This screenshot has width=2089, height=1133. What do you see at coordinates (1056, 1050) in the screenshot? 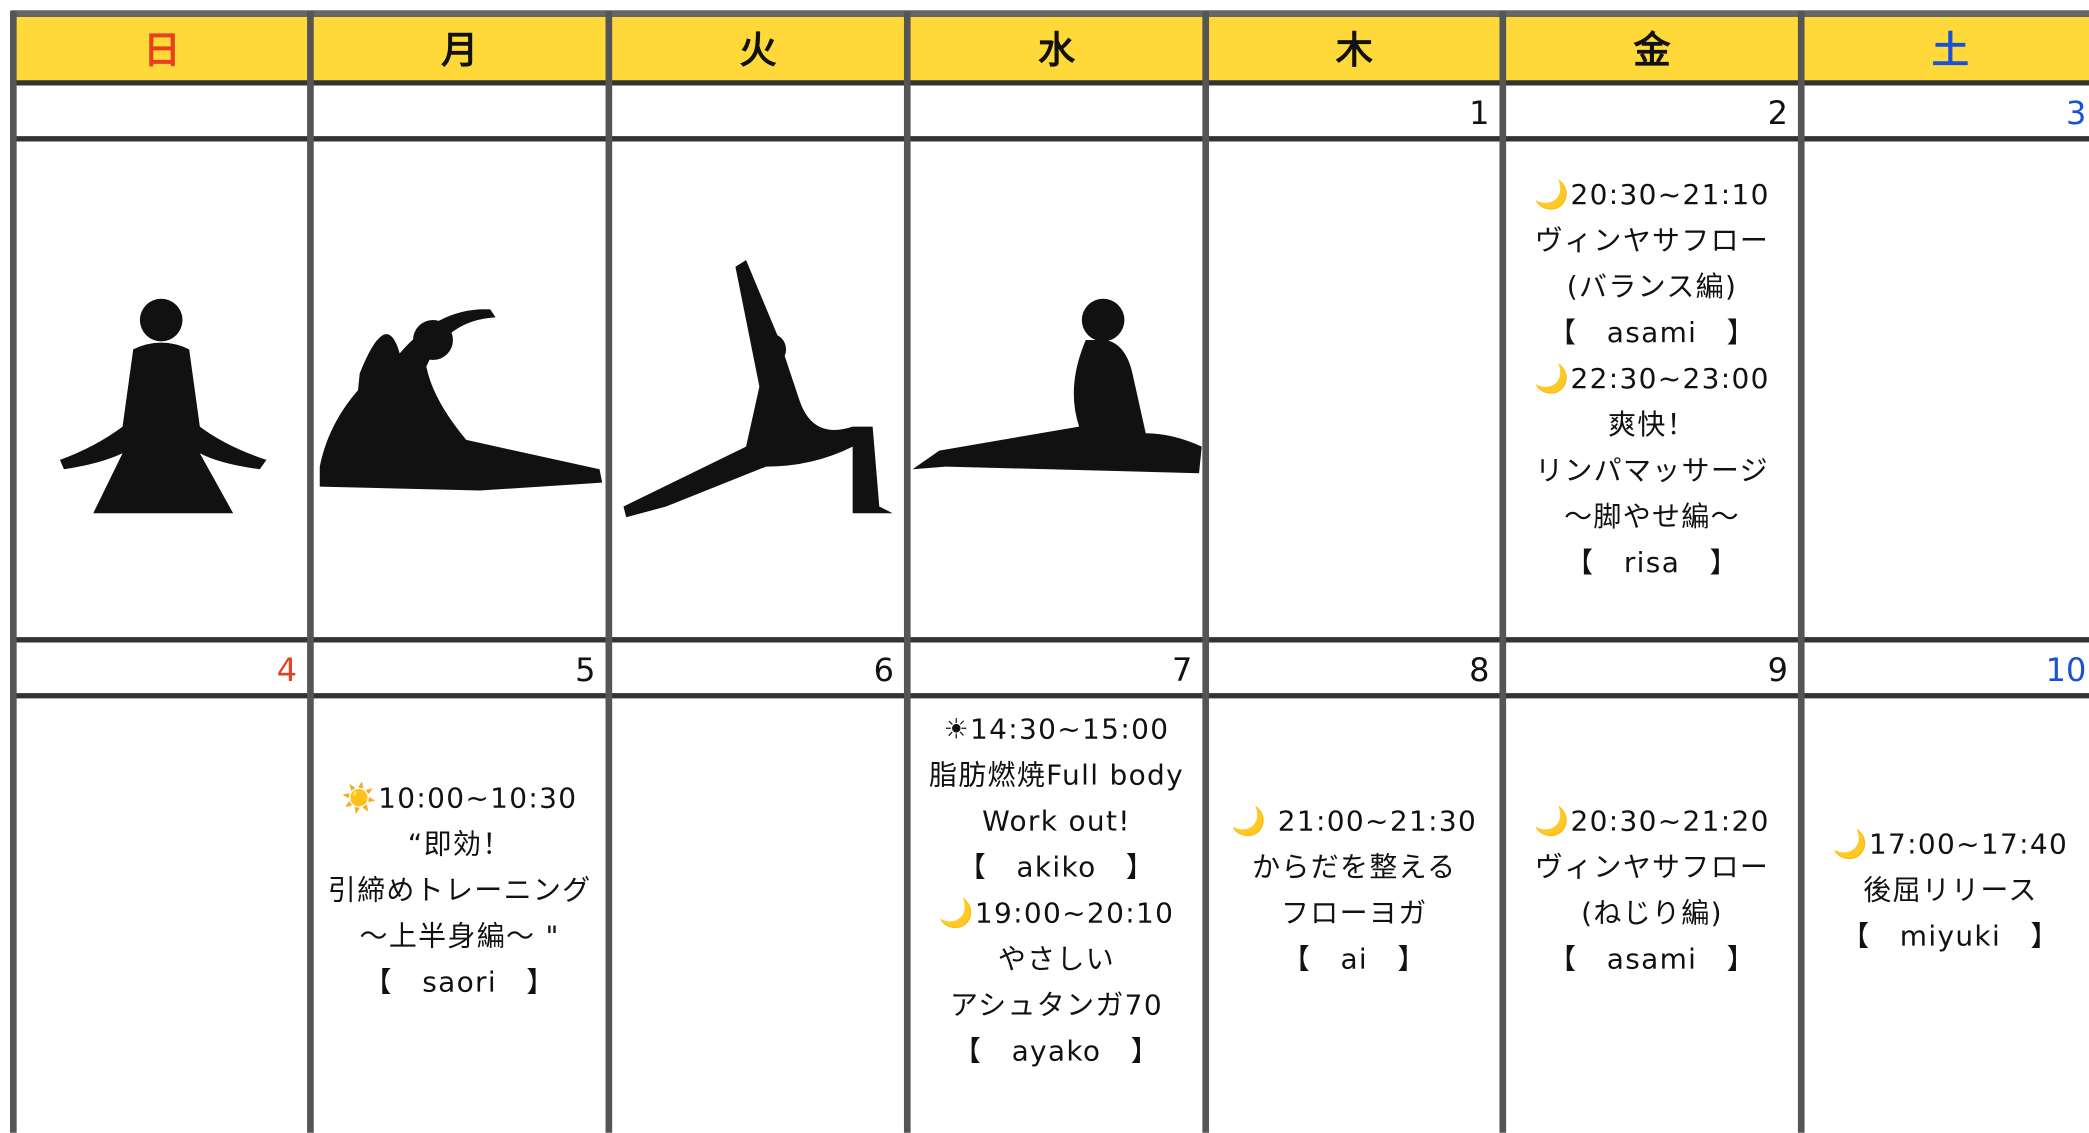
I see `event-line: 【 ayako 】` at bounding box center [1056, 1050].